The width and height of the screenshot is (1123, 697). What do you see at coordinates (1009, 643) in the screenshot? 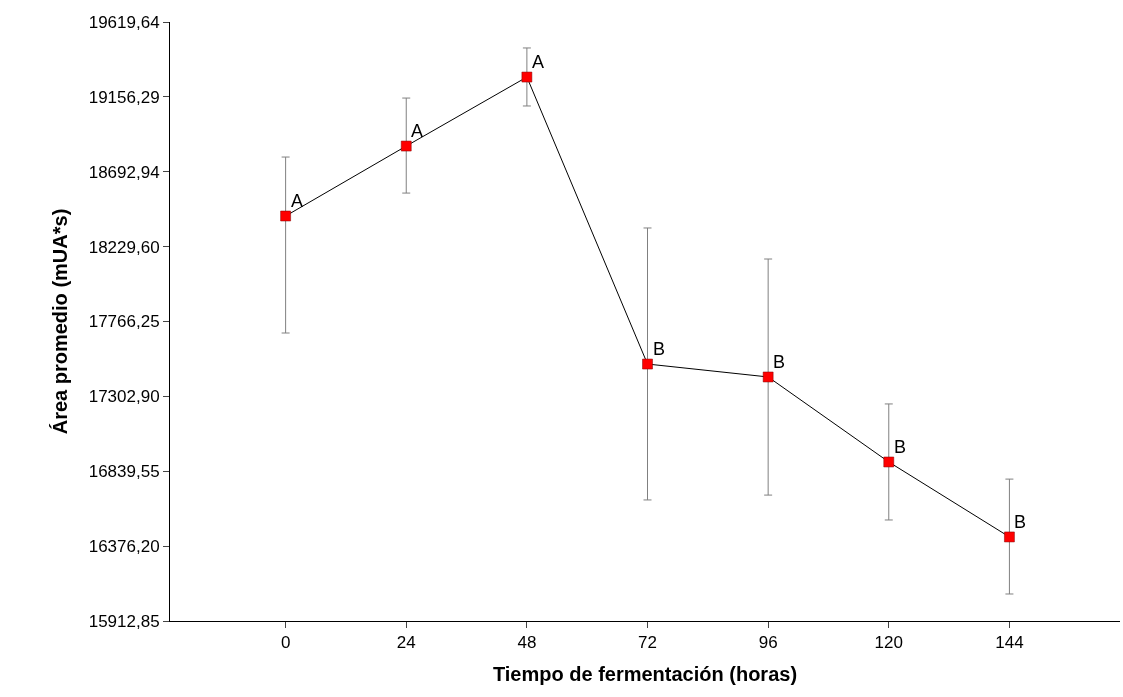
I see `x-tick-label: 144` at bounding box center [1009, 643].